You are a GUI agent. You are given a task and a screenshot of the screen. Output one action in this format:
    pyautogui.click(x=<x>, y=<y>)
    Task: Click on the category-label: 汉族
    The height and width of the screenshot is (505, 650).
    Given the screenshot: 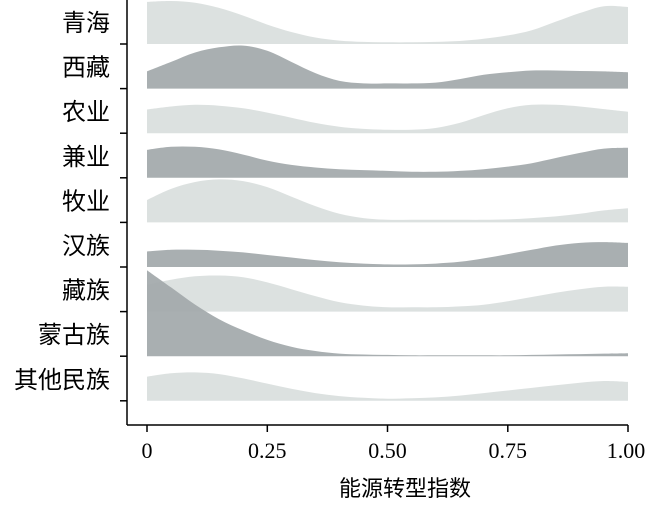 What is the action you would take?
    pyautogui.click(x=86, y=246)
    